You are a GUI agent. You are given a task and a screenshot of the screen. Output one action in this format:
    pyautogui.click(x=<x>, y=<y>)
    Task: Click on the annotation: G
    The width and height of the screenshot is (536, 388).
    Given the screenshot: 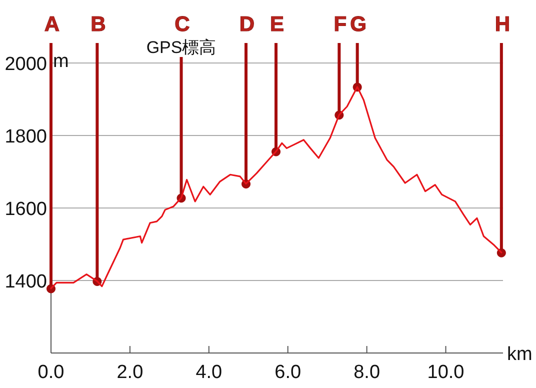 What is the action you would take?
    pyautogui.click(x=358, y=24)
    